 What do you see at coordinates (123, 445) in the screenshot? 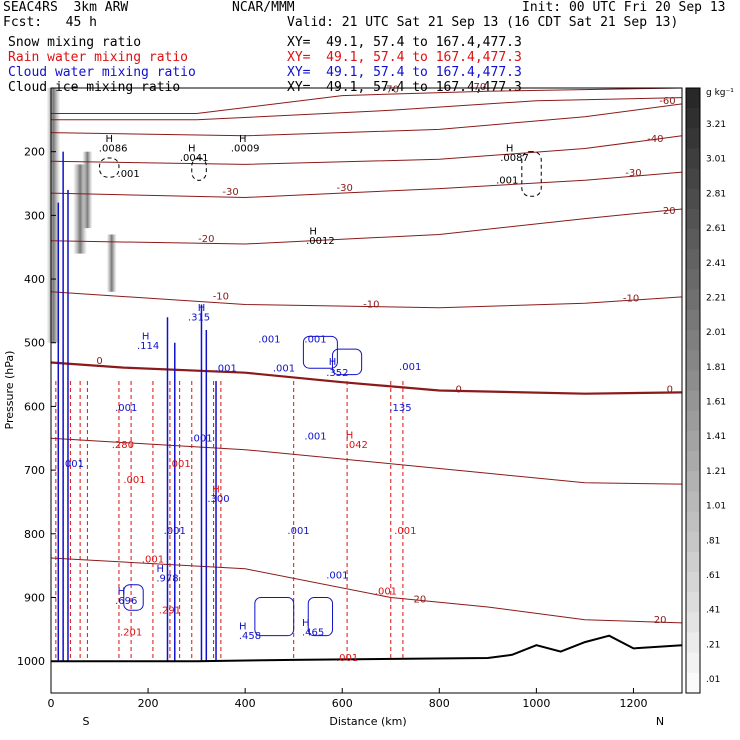
I see `contour-label: .280` at bounding box center [123, 445].